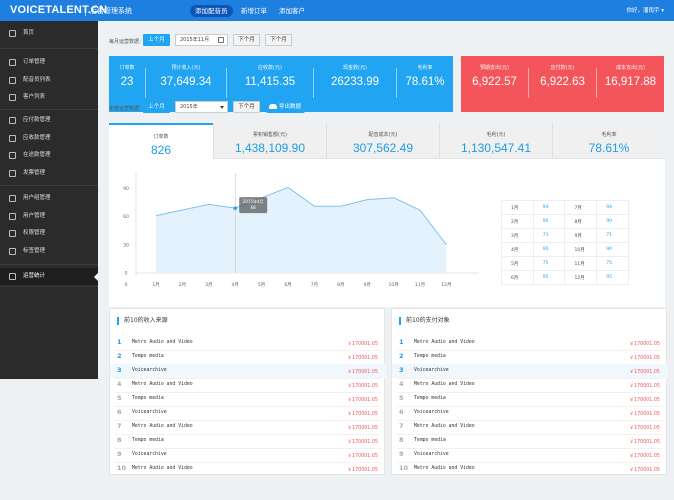 This screenshot has width=674, height=500. Describe the element at coordinates (517, 277) in the screenshot. I see `month-label-cell: 6月` at that location.